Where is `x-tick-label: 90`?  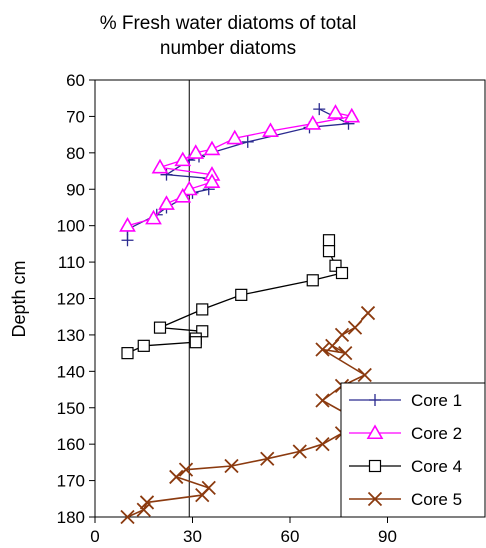 x-tick-label: 90 is located at coordinates (387, 536).